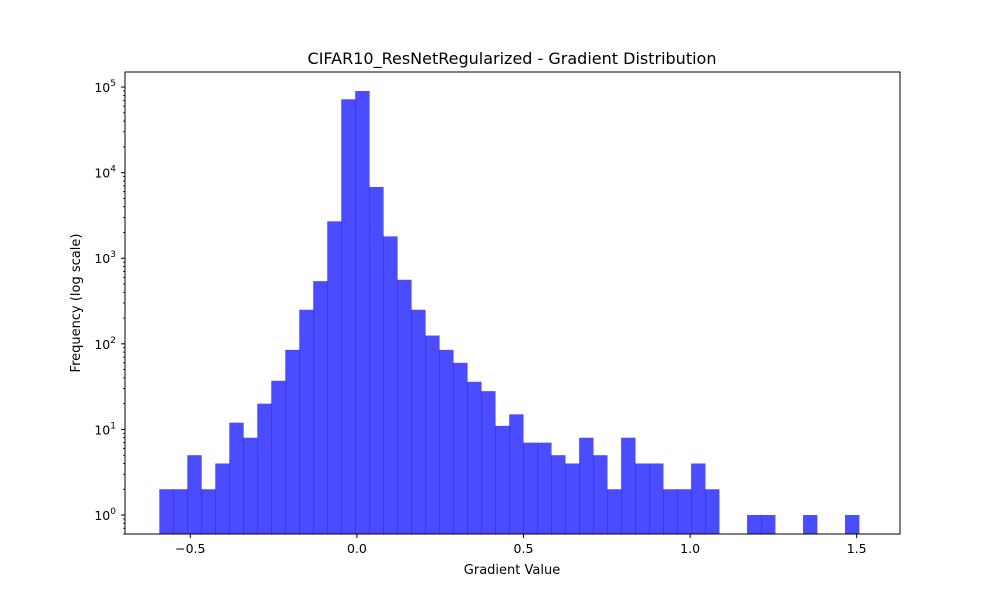 The width and height of the screenshot is (1000, 600). What do you see at coordinates (857, 548) in the screenshot?
I see `x-tick-label: 1.5` at bounding box center [857, 548].